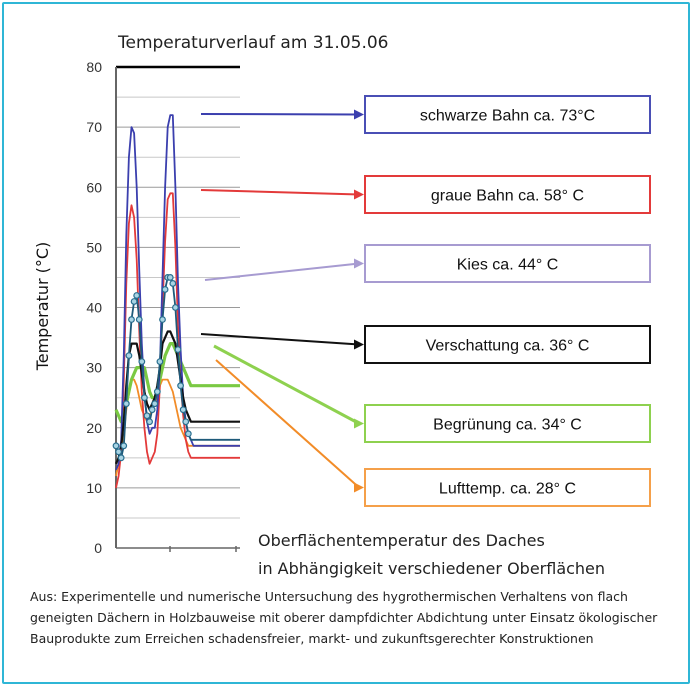 The width and height of the screenshot is (696, 688). I want to click on legend-connectors, so click(282, 301).